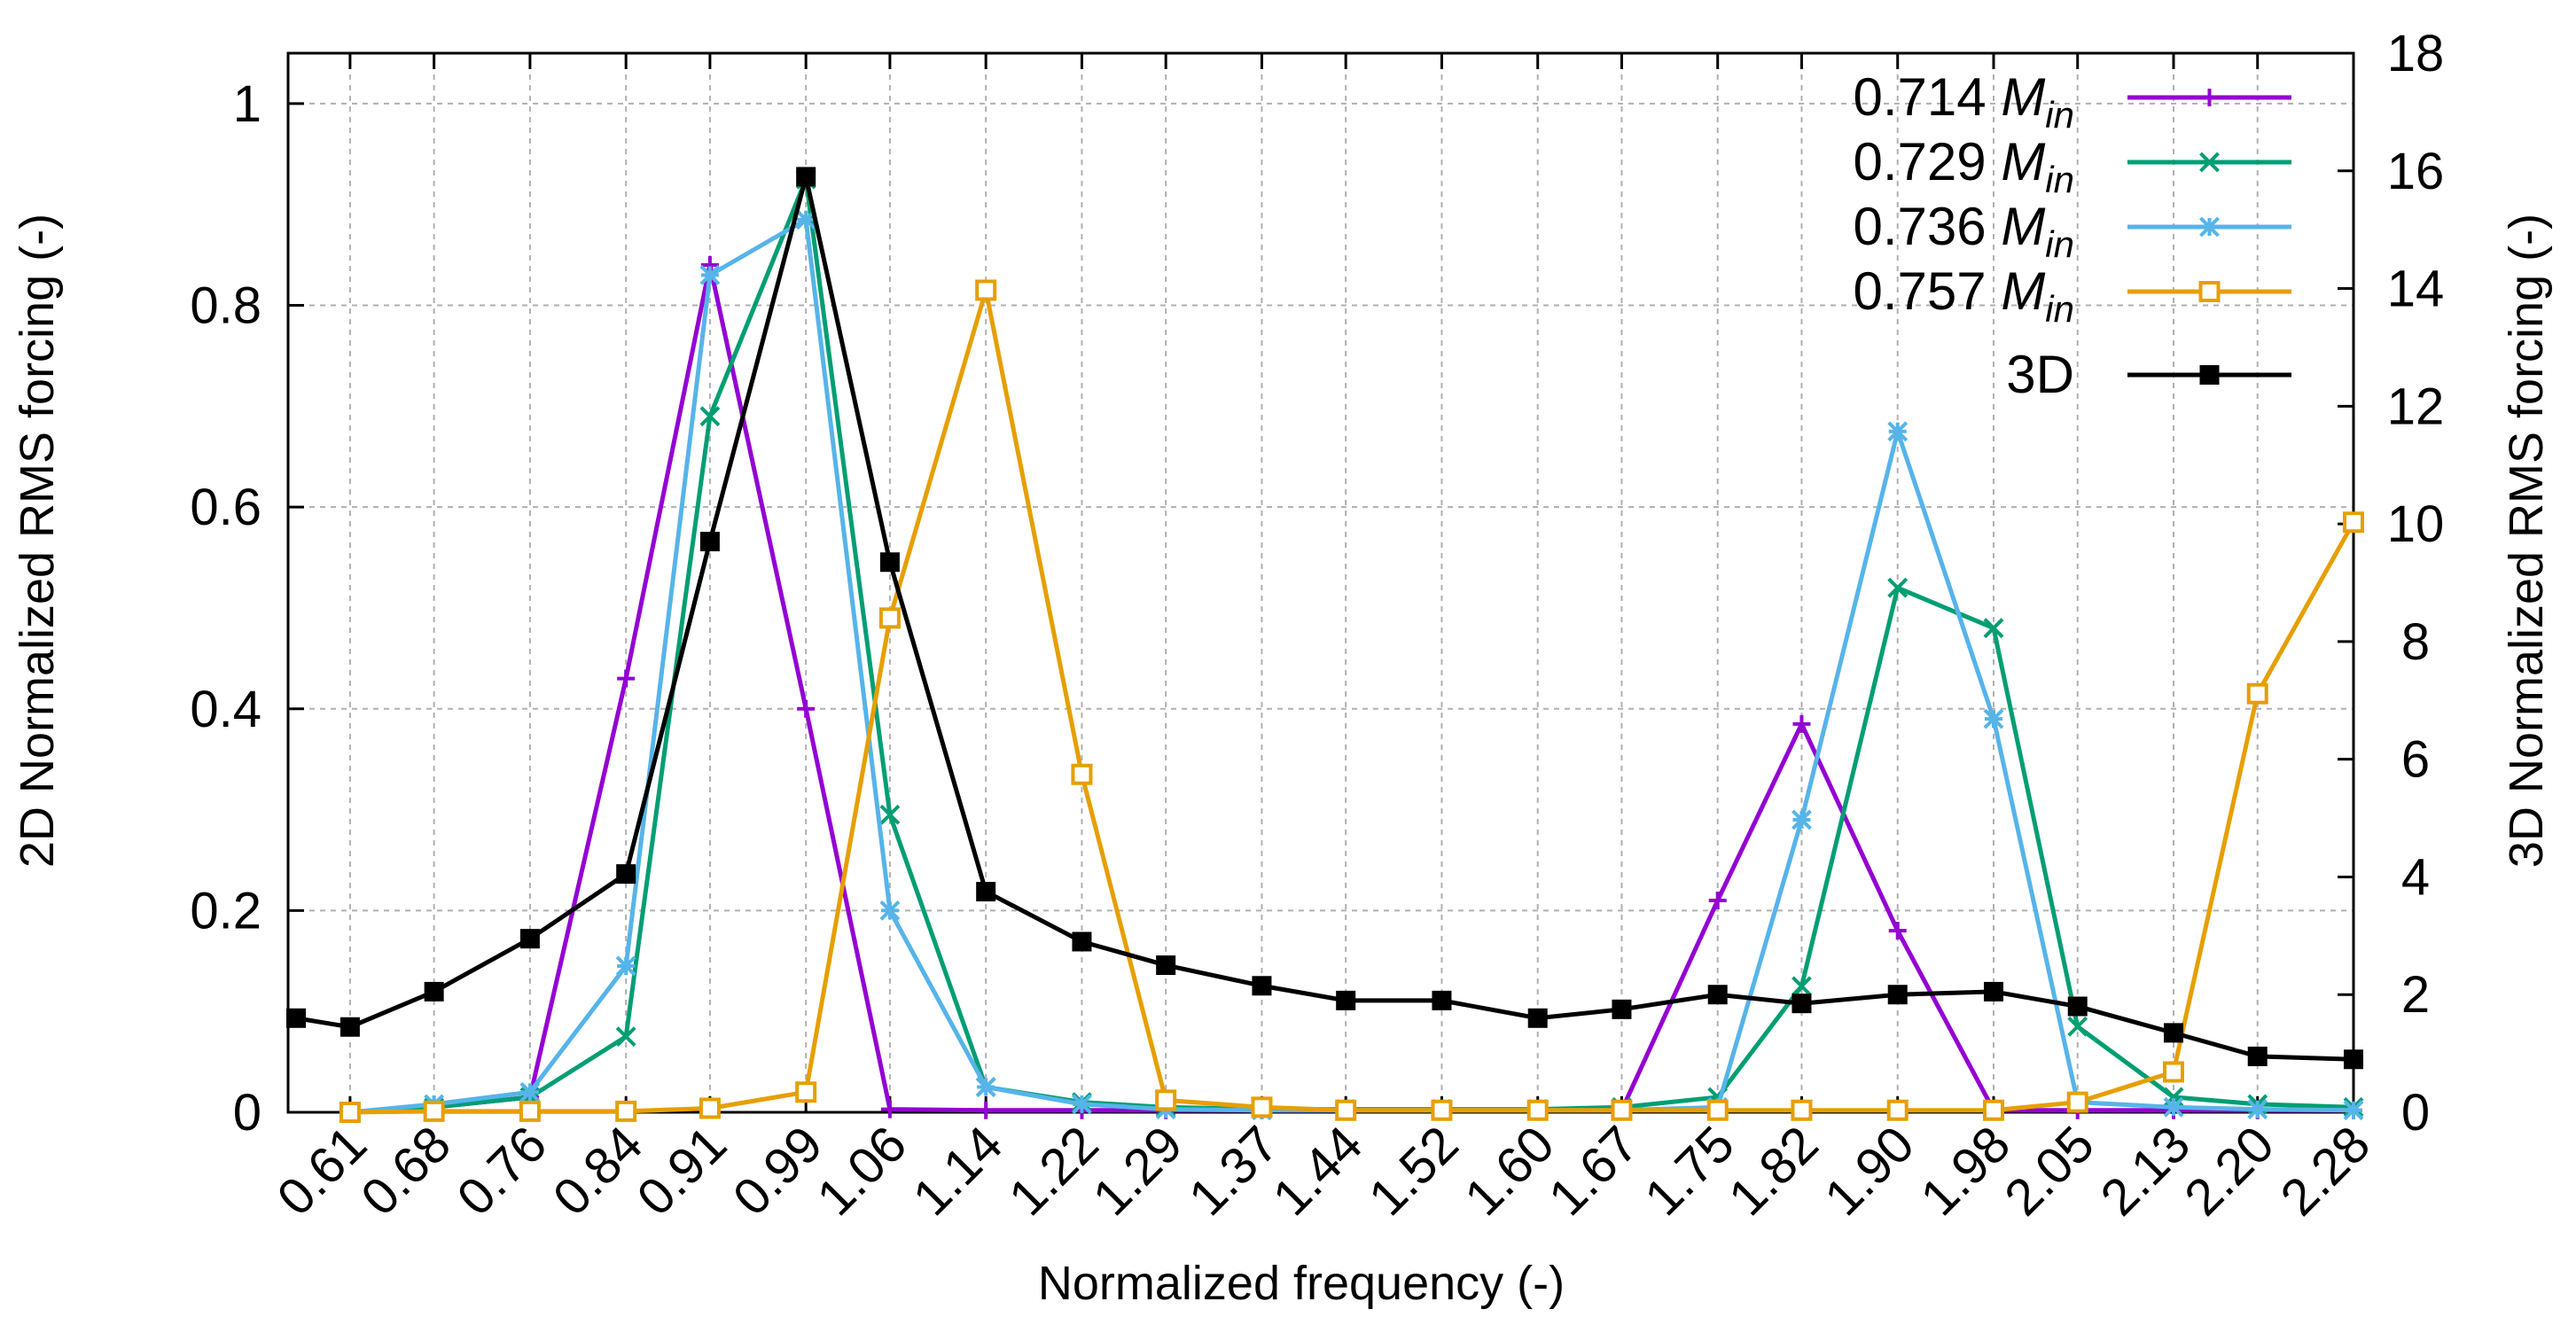 This screenshot has height=1325, width=2576. I want to click on legend-item: 0.736 Min, so click(2072, 231).